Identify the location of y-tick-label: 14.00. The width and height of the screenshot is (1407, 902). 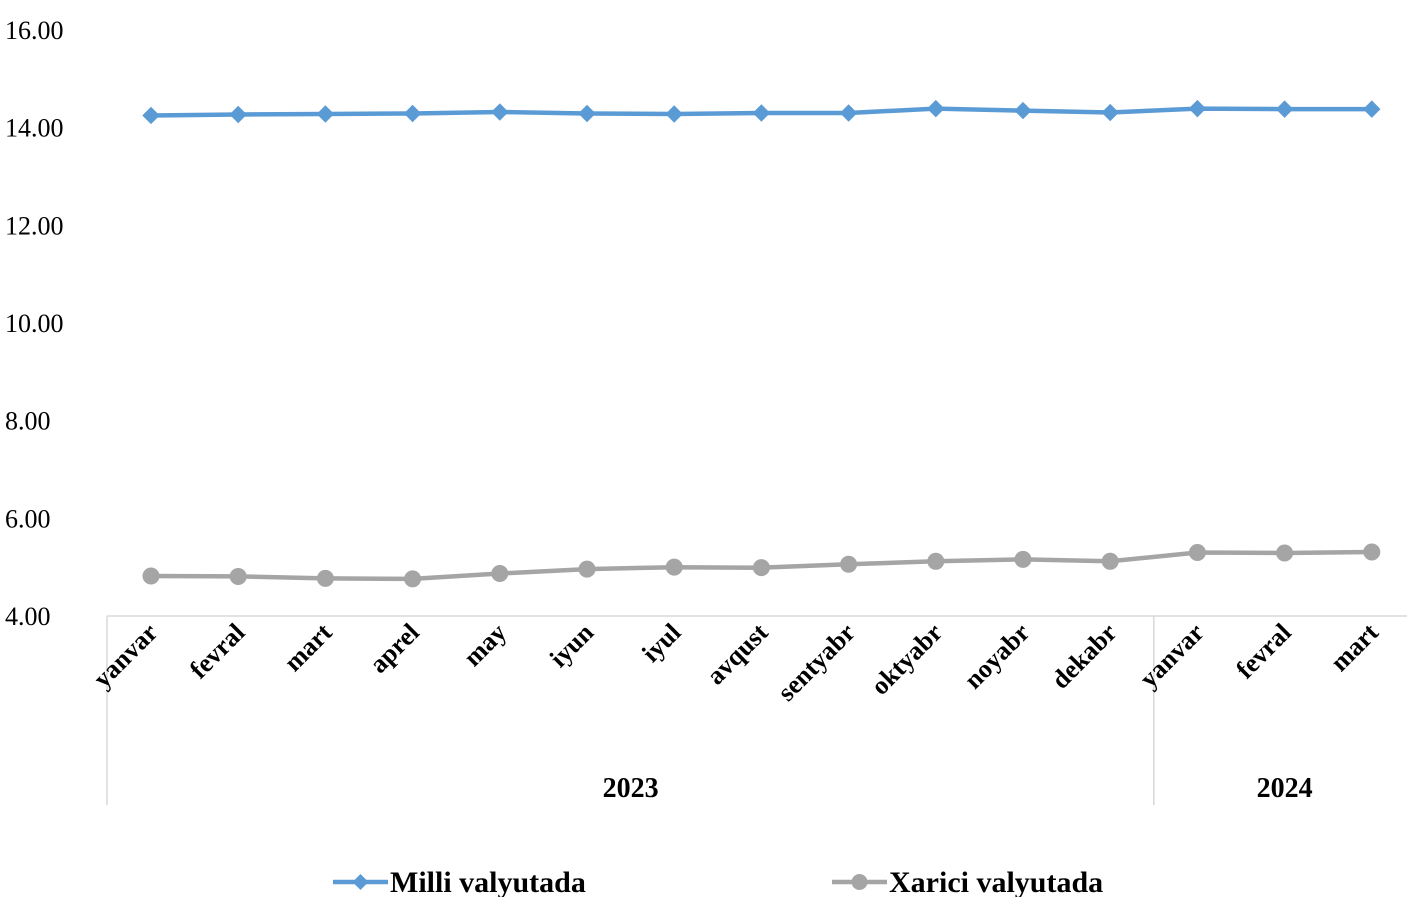
(34, 128).